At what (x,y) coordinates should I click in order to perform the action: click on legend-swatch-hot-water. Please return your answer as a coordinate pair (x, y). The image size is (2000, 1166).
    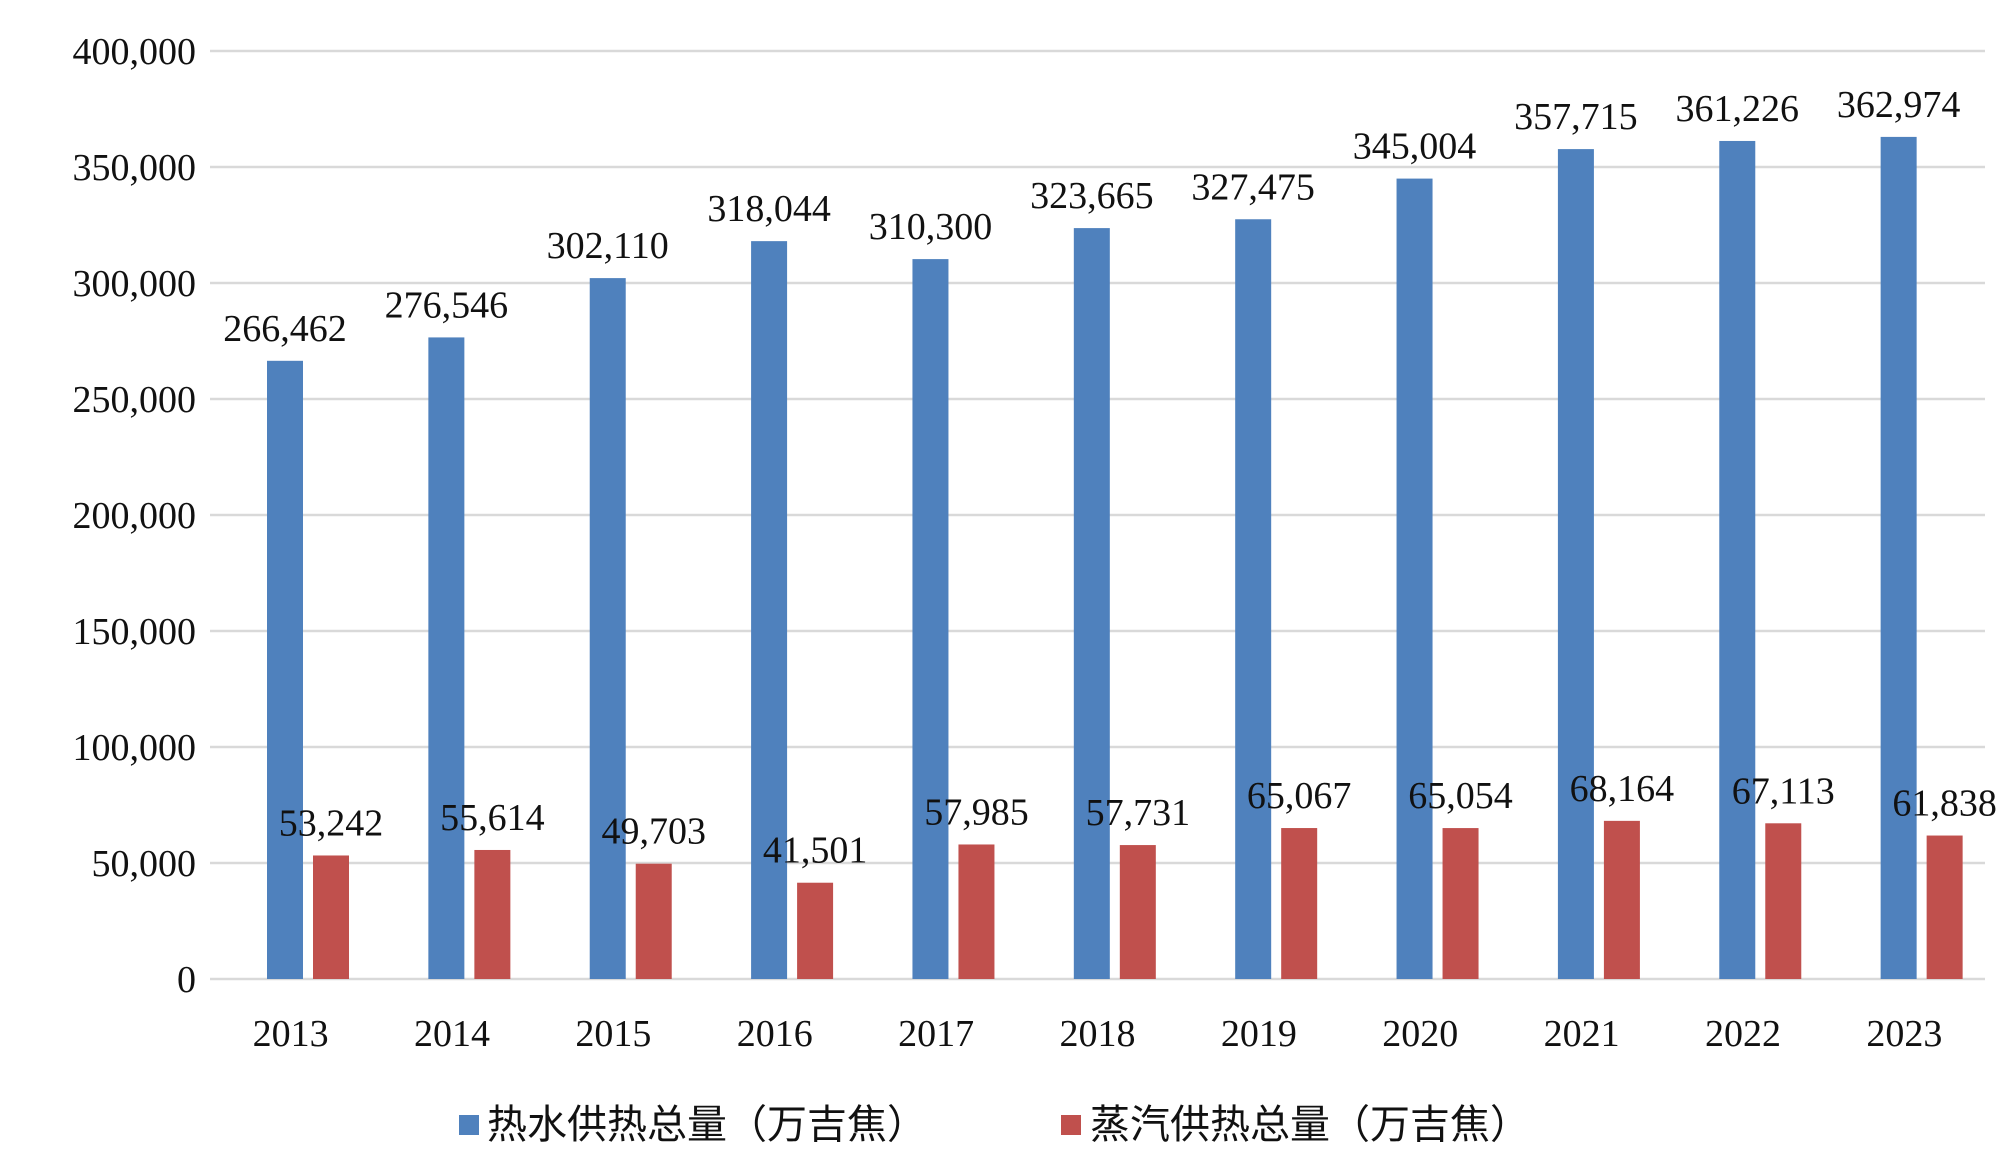
    Looking at the image, I should click on (469, 1125).